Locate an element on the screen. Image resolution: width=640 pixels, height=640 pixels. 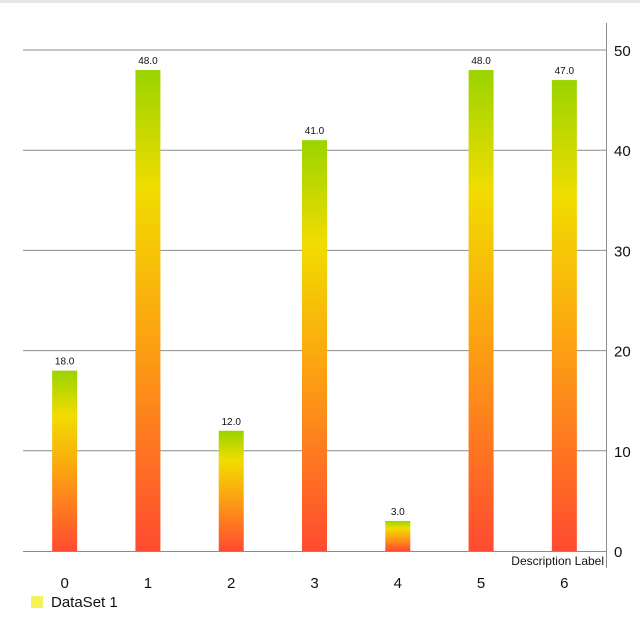
y-tick-label: 30 is located at coordinates (622, 251).